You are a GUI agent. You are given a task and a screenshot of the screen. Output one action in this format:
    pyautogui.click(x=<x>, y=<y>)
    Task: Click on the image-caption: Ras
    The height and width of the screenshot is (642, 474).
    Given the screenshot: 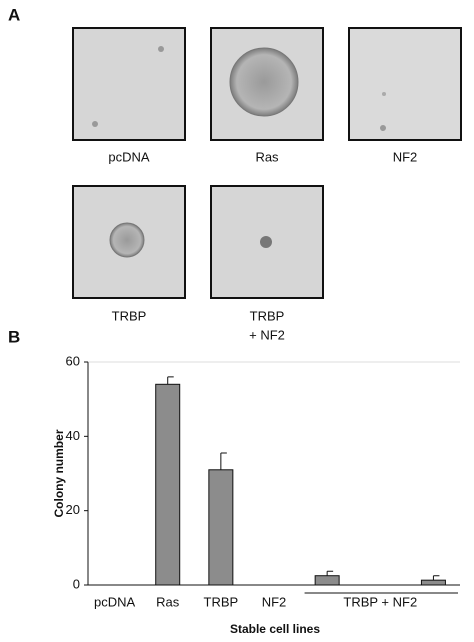 What is the action you would take?
    pyautogui.click(x=267, y=156)
    